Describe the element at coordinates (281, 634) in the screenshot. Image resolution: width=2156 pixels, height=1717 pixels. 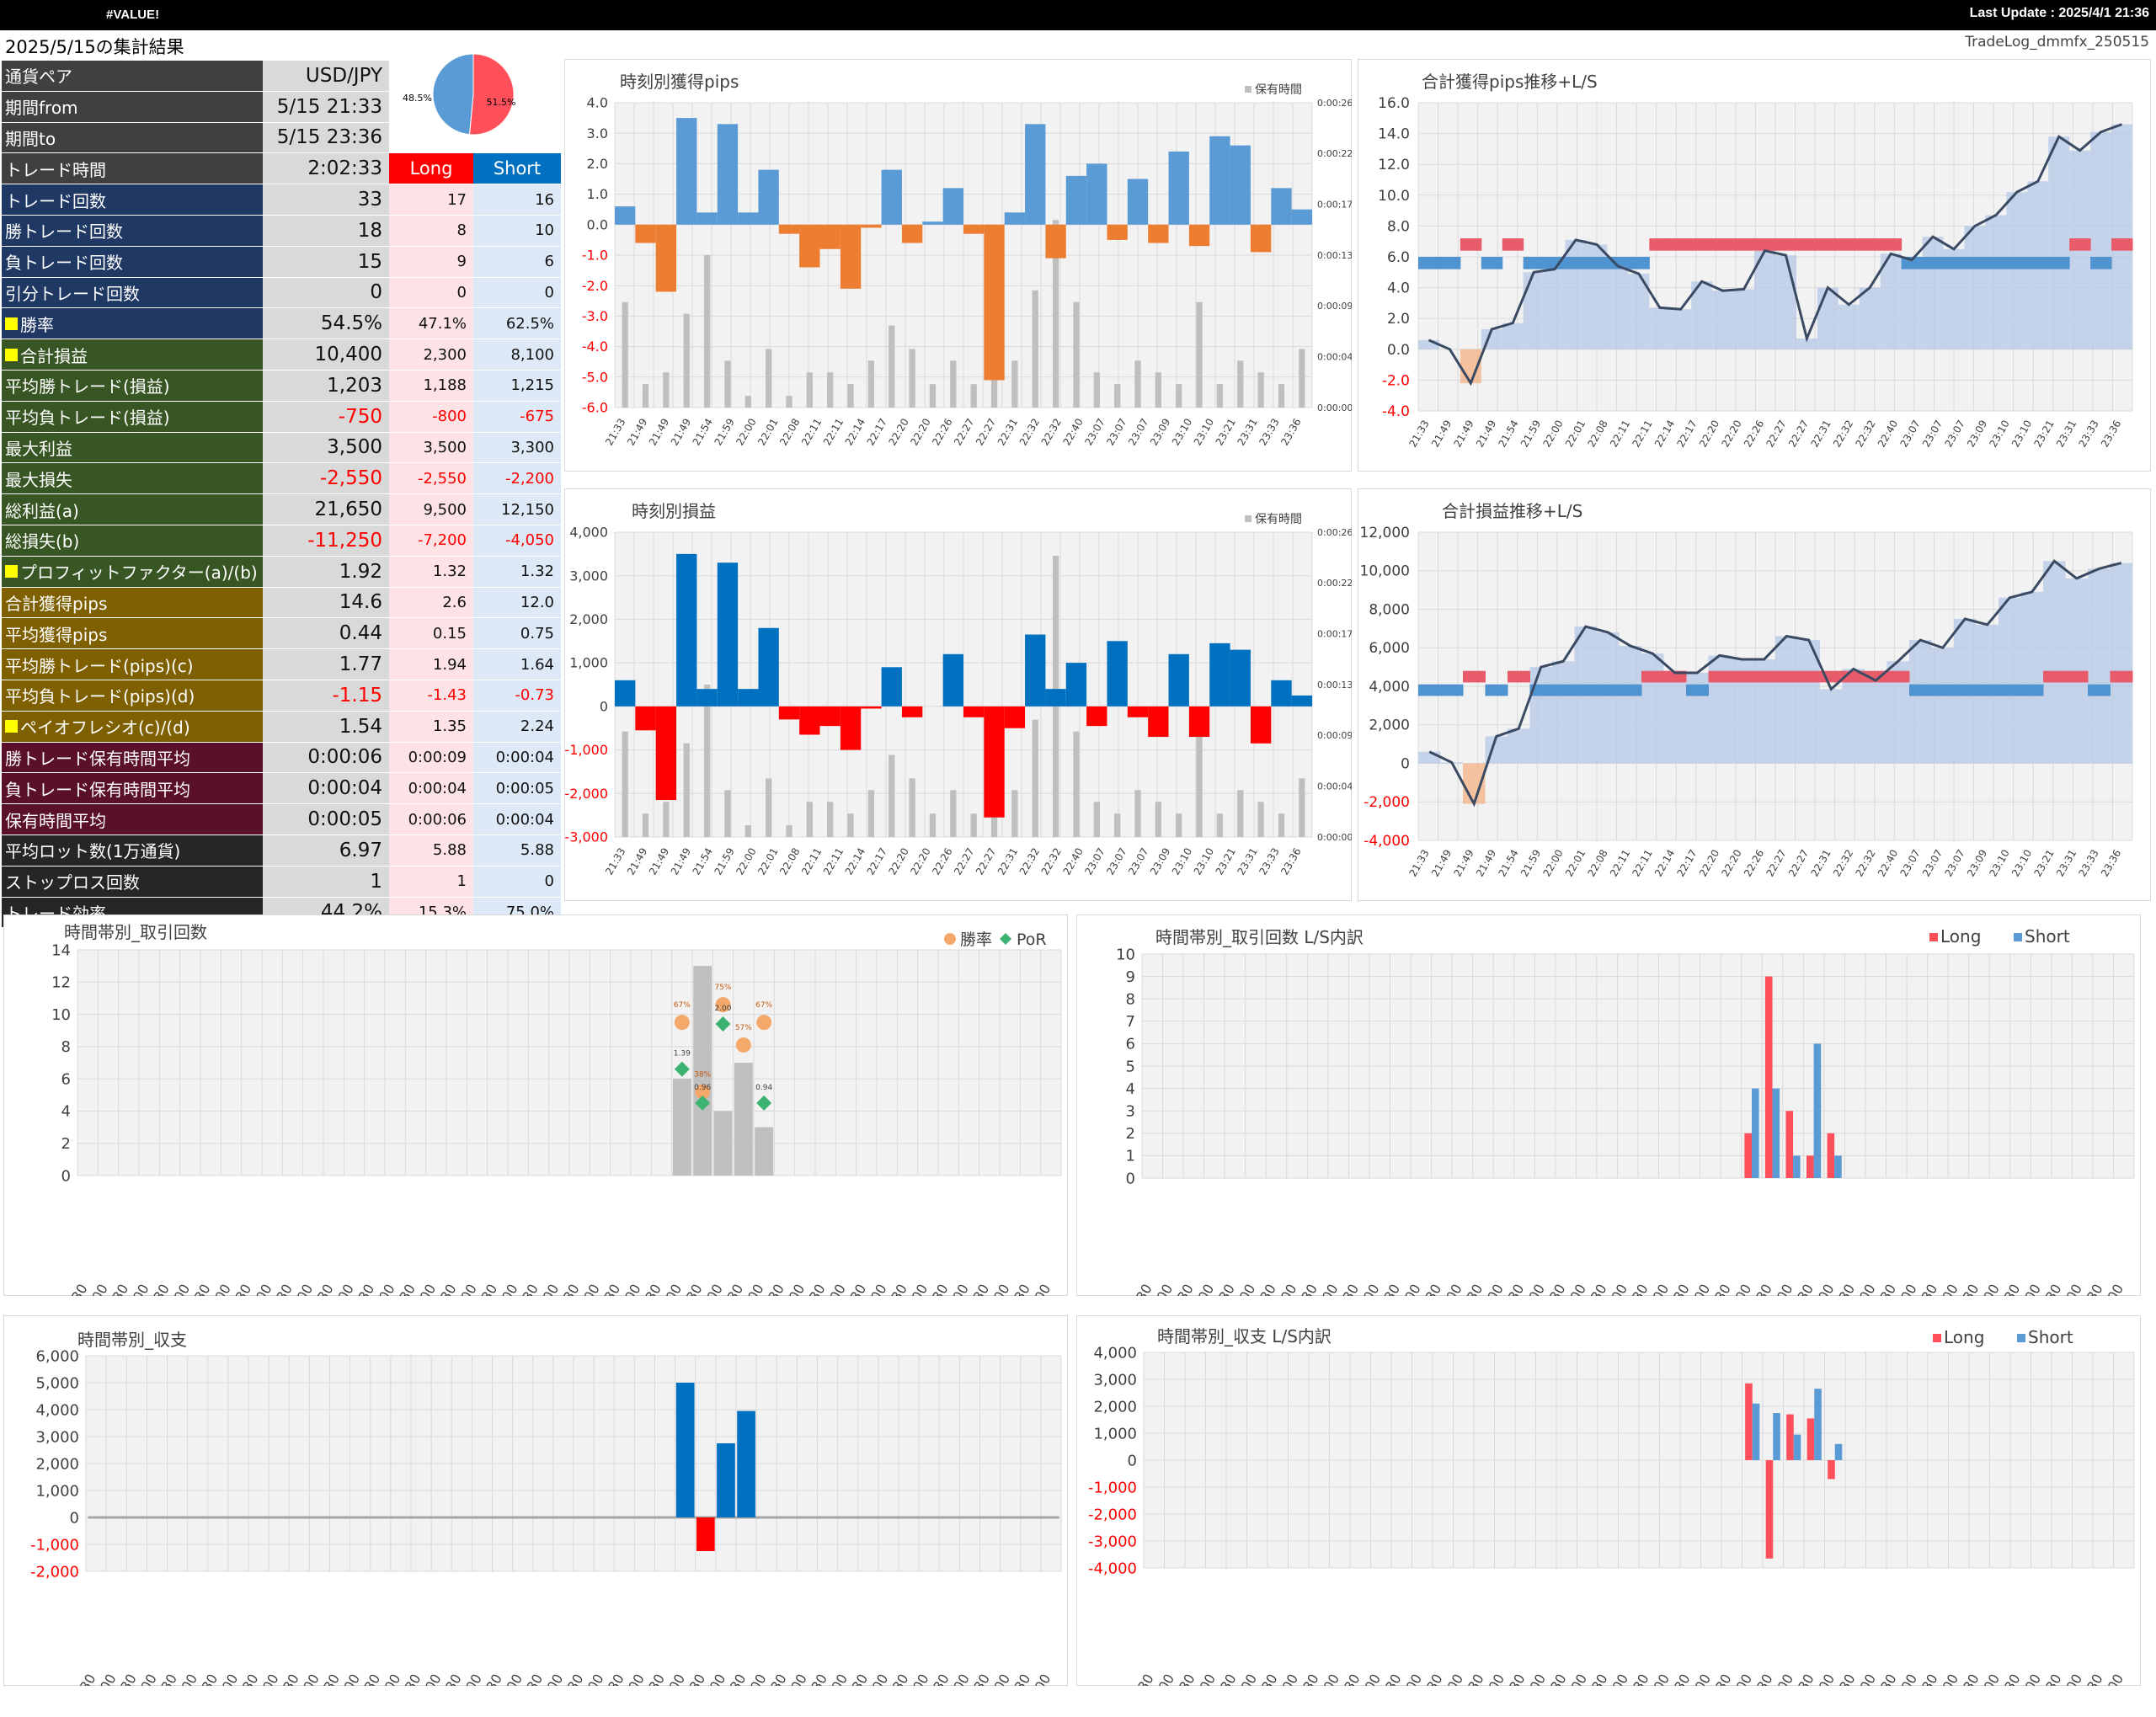
I see `summary-row: 平均獲得pips 0.44 0.15 0.75` at that location.